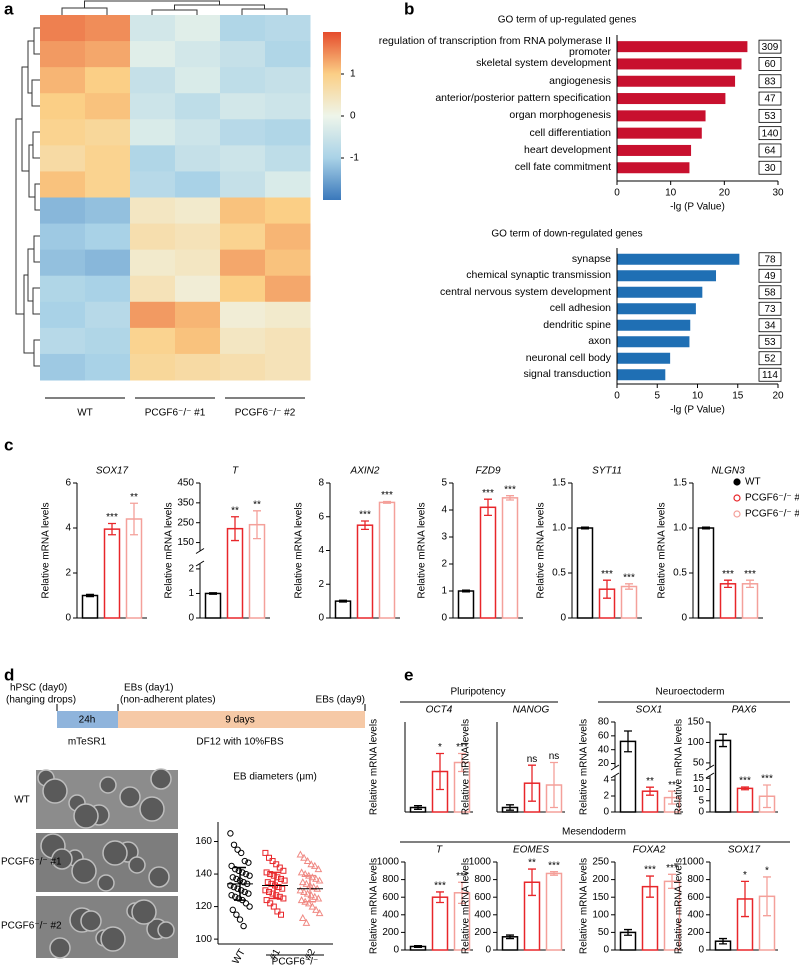 This screenshot has height=967, width=799. Describe the element at coordinates (580, 308) in the screenshot. I see `category-label: cell adhesion` at that location.